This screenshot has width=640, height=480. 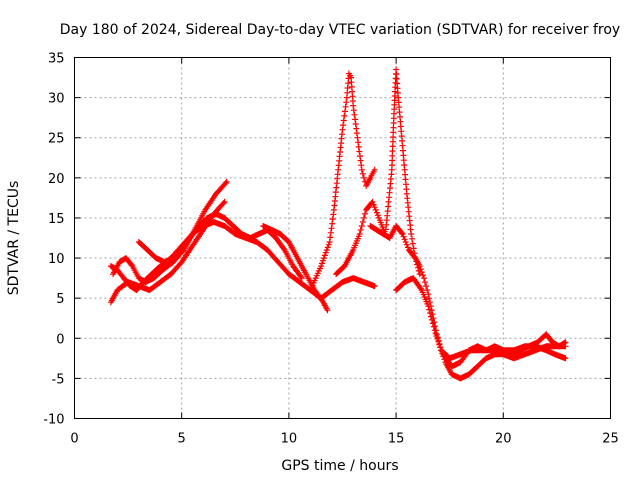 I want to click on x-tick-label: 10, so click(x=289, y=439).